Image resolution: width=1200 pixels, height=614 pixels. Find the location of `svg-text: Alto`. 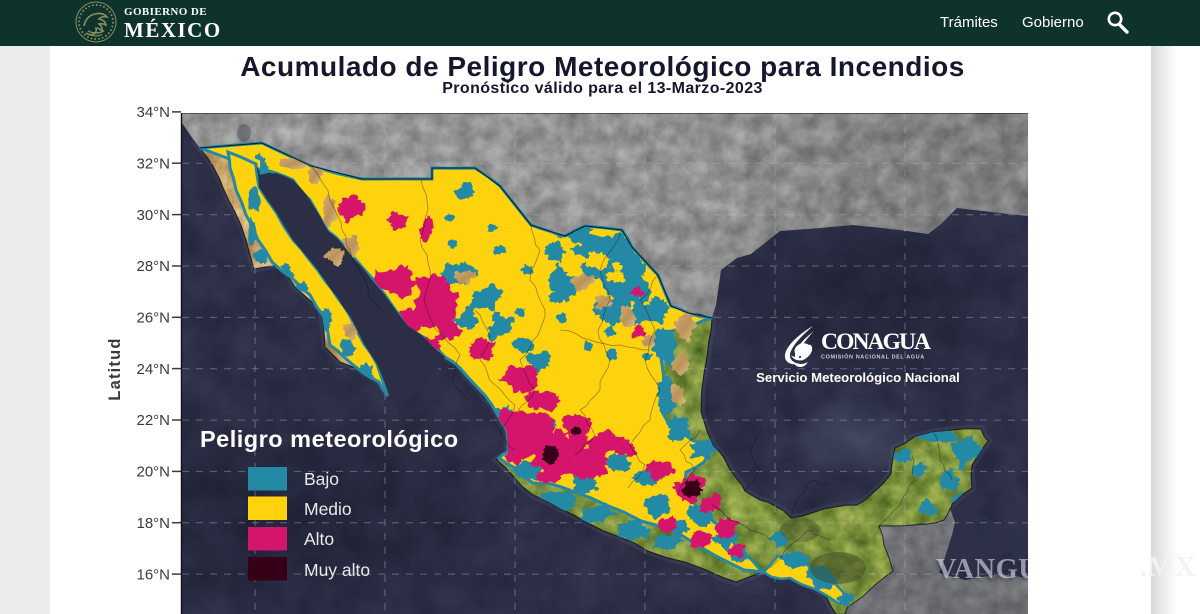

svg-text: Alto is located at coordinates (319, 539).